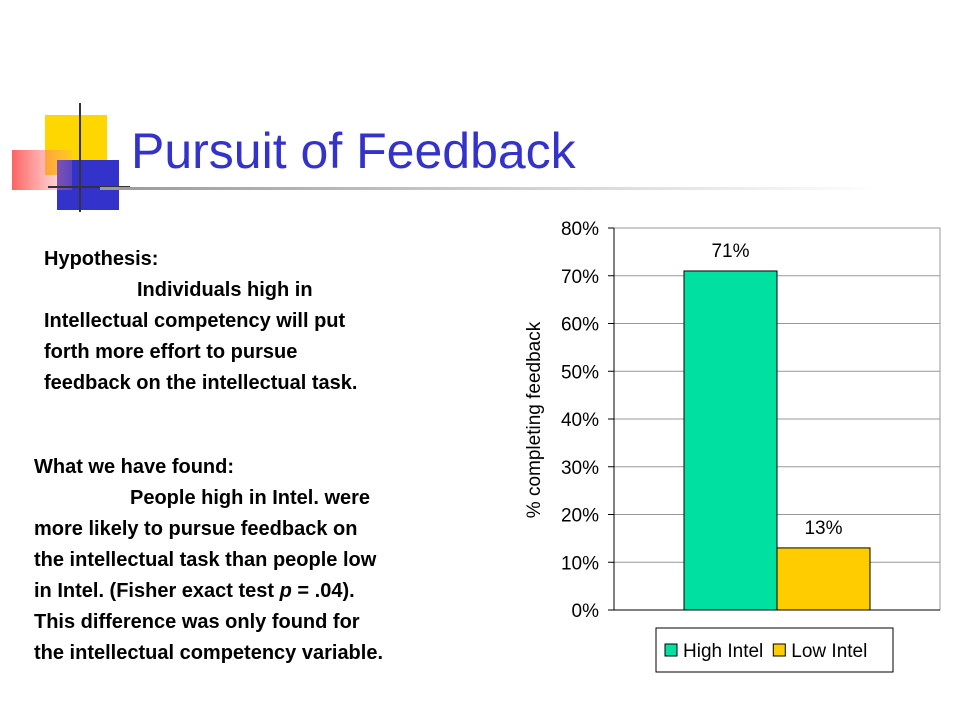 This screenshot has height=720, width=960. I want to click on y-tick-label: 40%, so click(580, 420).